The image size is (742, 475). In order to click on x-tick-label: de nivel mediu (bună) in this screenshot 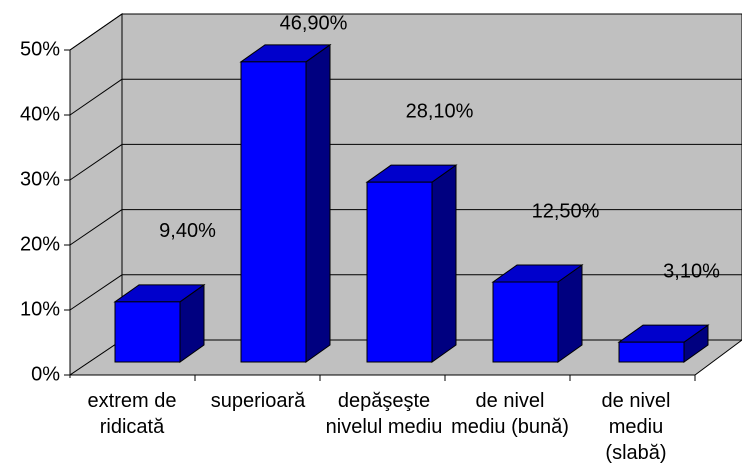, I will do `click(510, 414)`.